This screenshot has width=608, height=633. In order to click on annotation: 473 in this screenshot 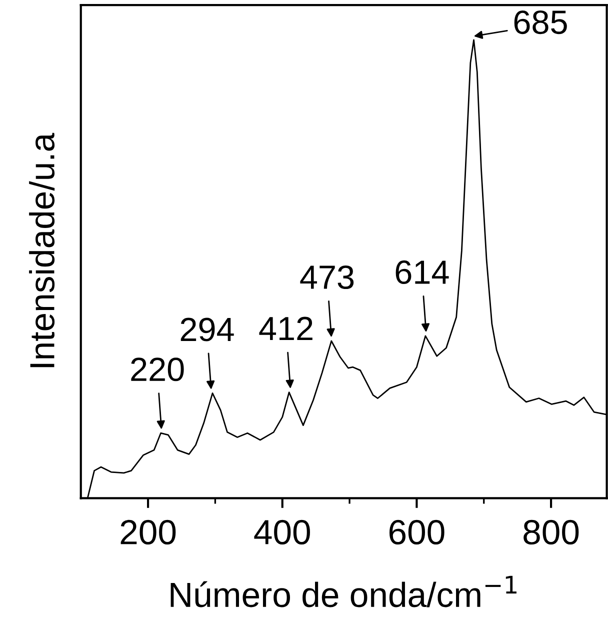, I will do `click(327, 277)`.